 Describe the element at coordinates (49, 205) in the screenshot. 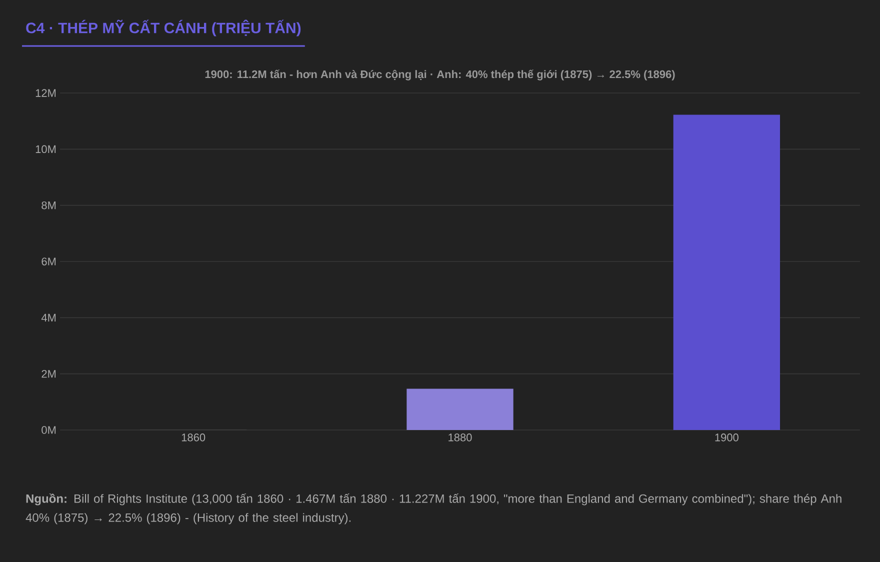

I see `y-tick-label: 8M` at that location.